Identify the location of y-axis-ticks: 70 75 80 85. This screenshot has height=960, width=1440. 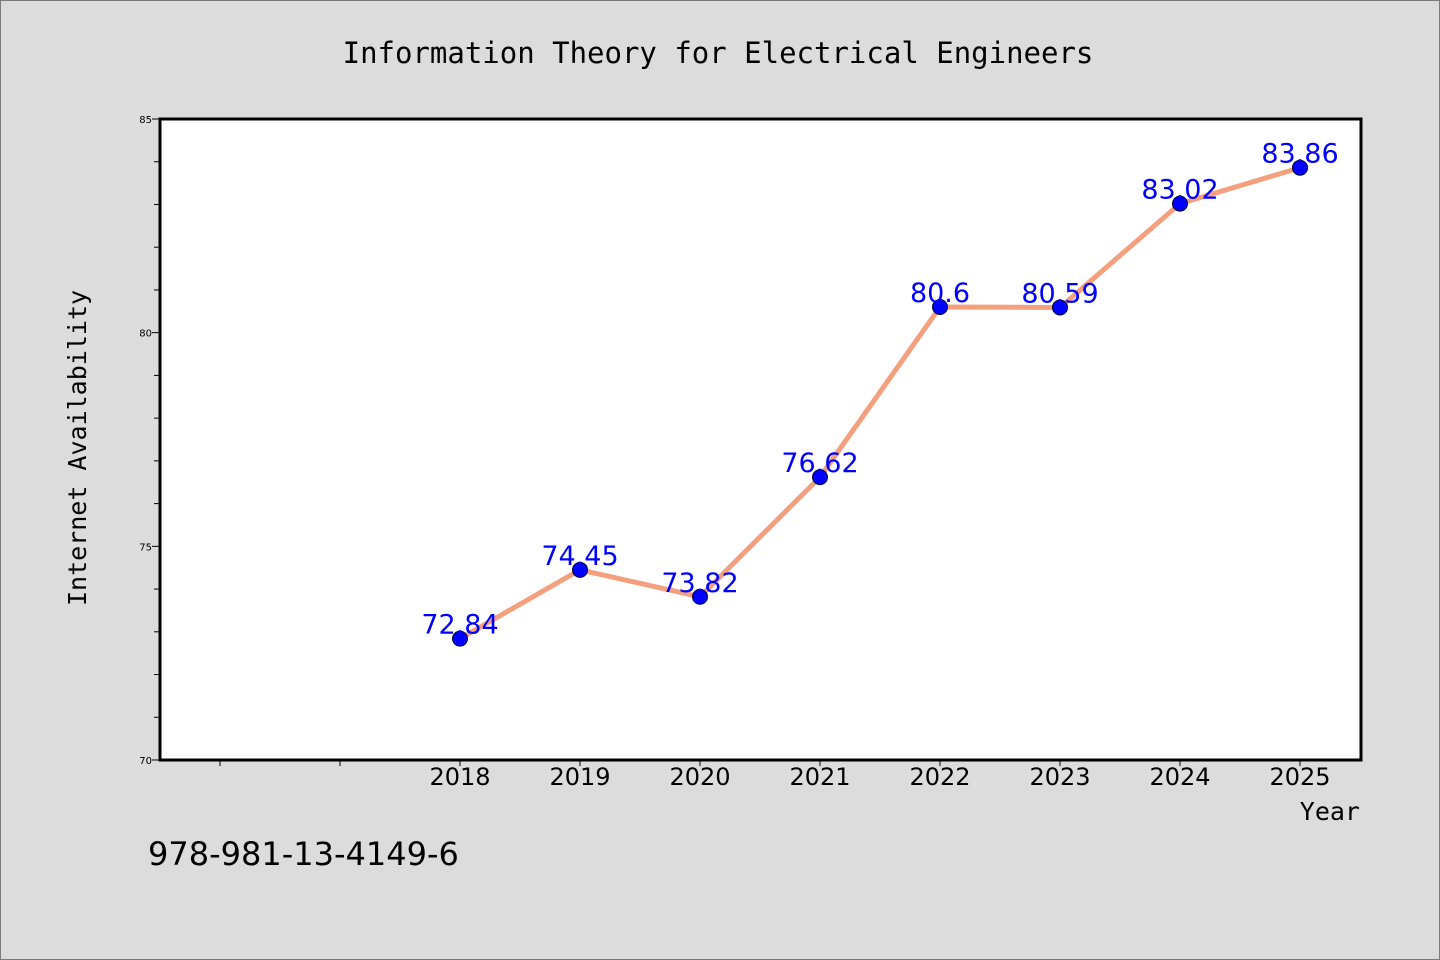
(149, 441).